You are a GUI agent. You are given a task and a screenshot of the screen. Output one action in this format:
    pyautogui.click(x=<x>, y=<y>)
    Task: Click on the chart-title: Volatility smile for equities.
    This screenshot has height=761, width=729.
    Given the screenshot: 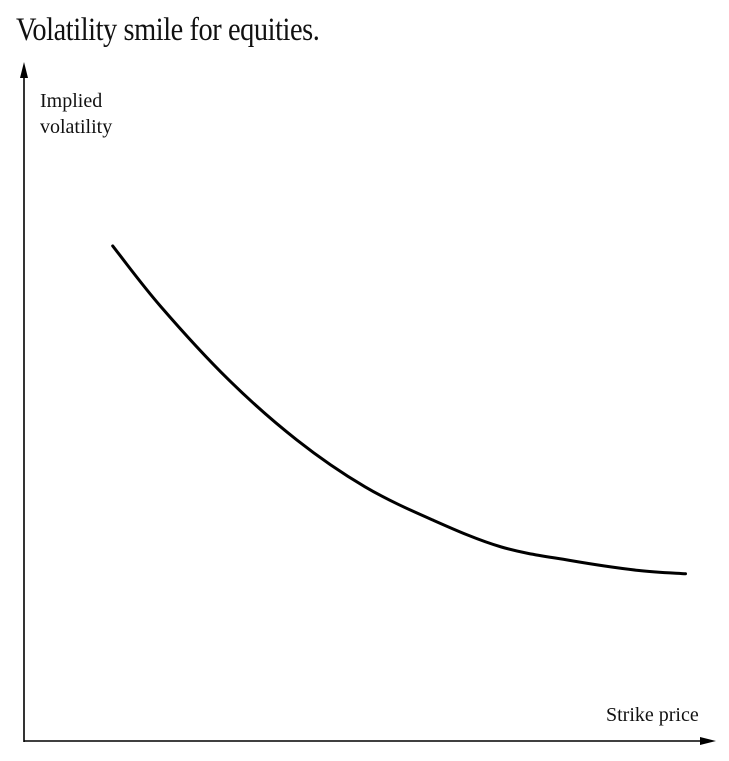 What is the action you would take?
    pyautogui.click(x=168, y=30)
    